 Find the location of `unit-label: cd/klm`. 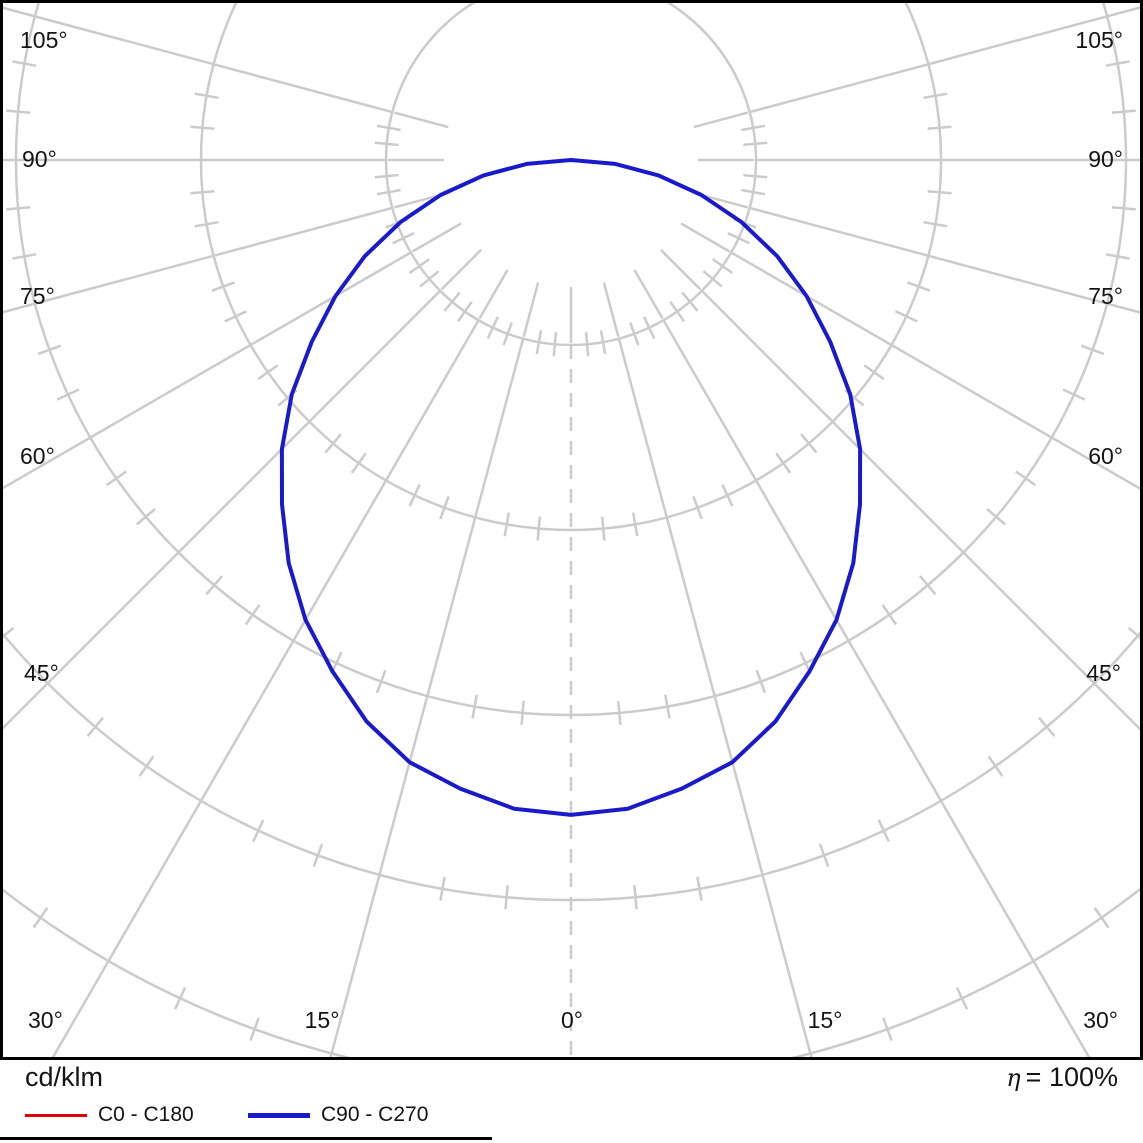

unit-label: cd/klm is located at coordinates (64, 1077).